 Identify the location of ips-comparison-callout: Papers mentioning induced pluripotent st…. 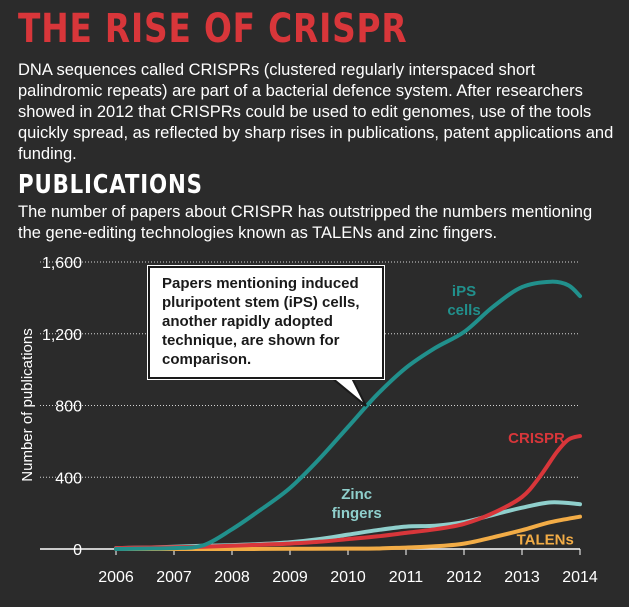
(266, 322).